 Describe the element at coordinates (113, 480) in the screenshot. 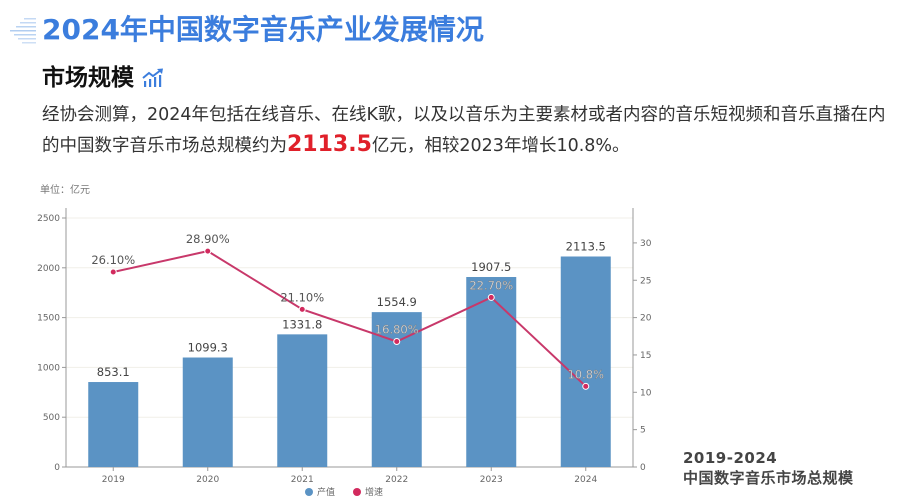

I see `x-tick-label: 2019` at that location.